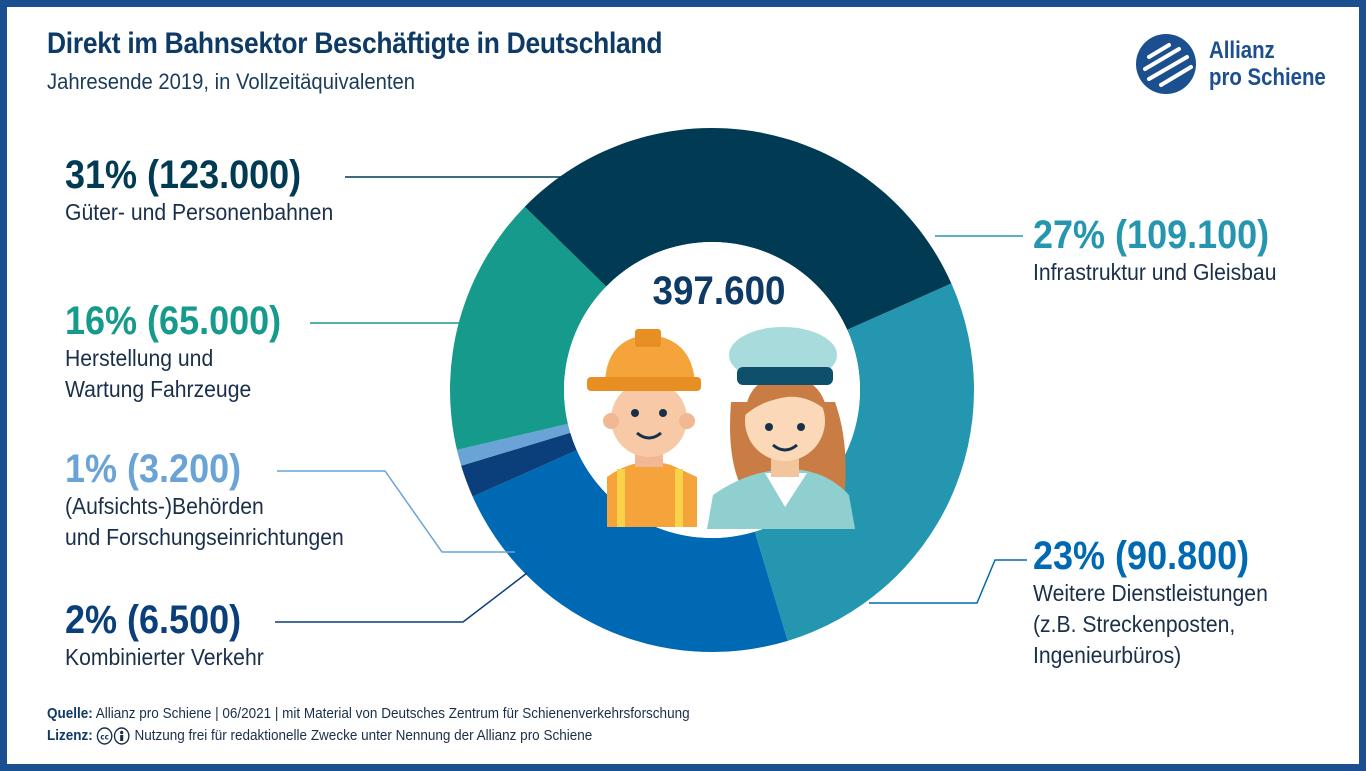 The image size is (1366, 771). I want to click on railway-workers-illustration, so click(721, 428).